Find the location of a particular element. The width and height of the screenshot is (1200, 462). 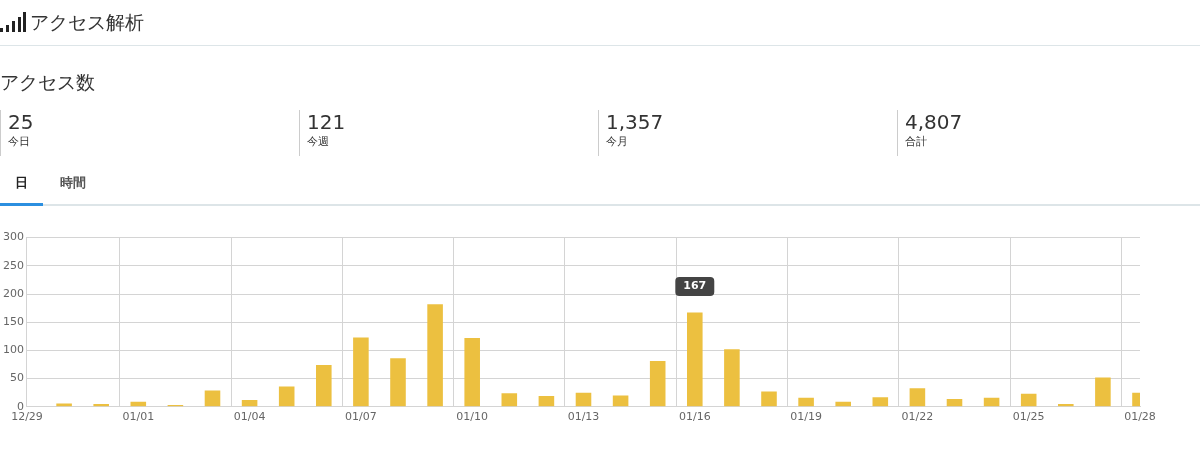

y-tick-label: 250 is located at coordinates (13, 265).